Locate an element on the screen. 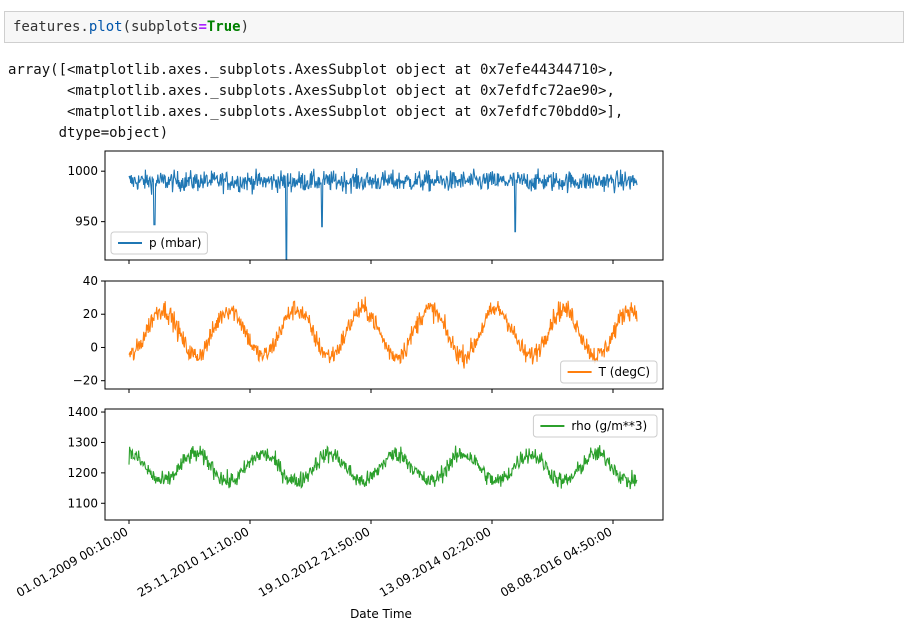 The width and height of the screenshot is (909, 642). code-argument: (subplots is located at coordinates (160, 27).